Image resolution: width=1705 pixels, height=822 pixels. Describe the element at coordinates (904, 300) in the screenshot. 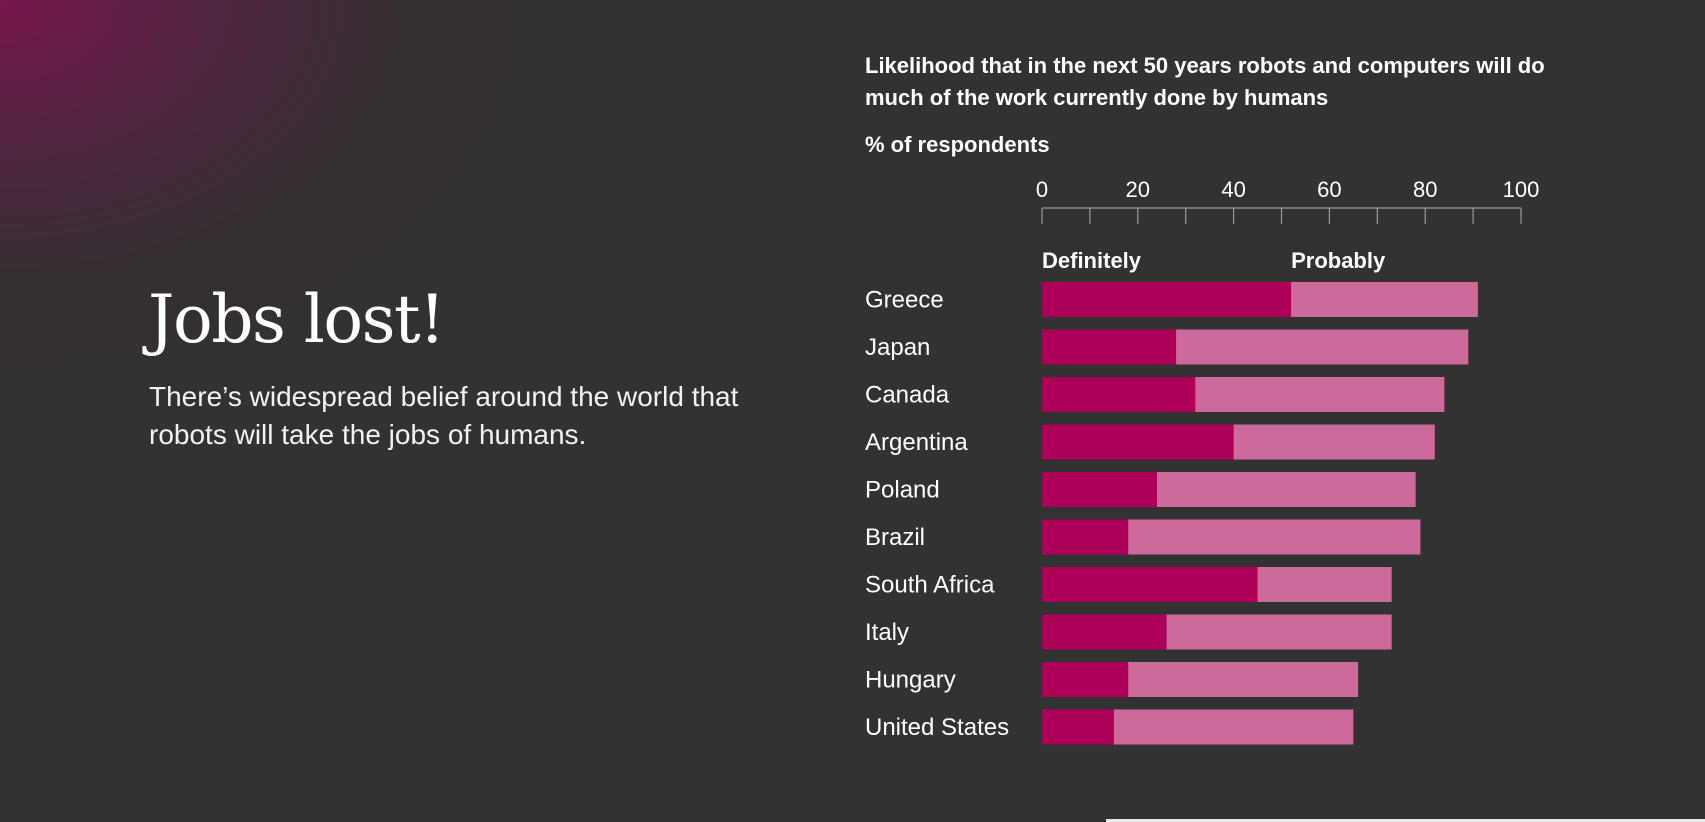

I see `category-label: Greece` at that location.